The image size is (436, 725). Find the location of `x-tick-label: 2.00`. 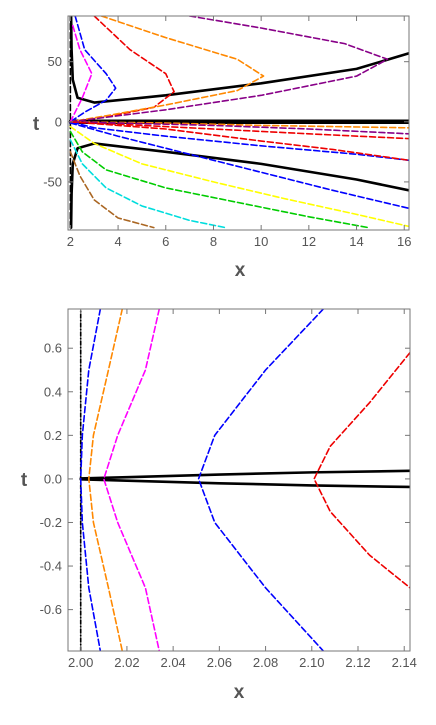

x-tick-label: 2.00 is located at coordinates (80, 662).